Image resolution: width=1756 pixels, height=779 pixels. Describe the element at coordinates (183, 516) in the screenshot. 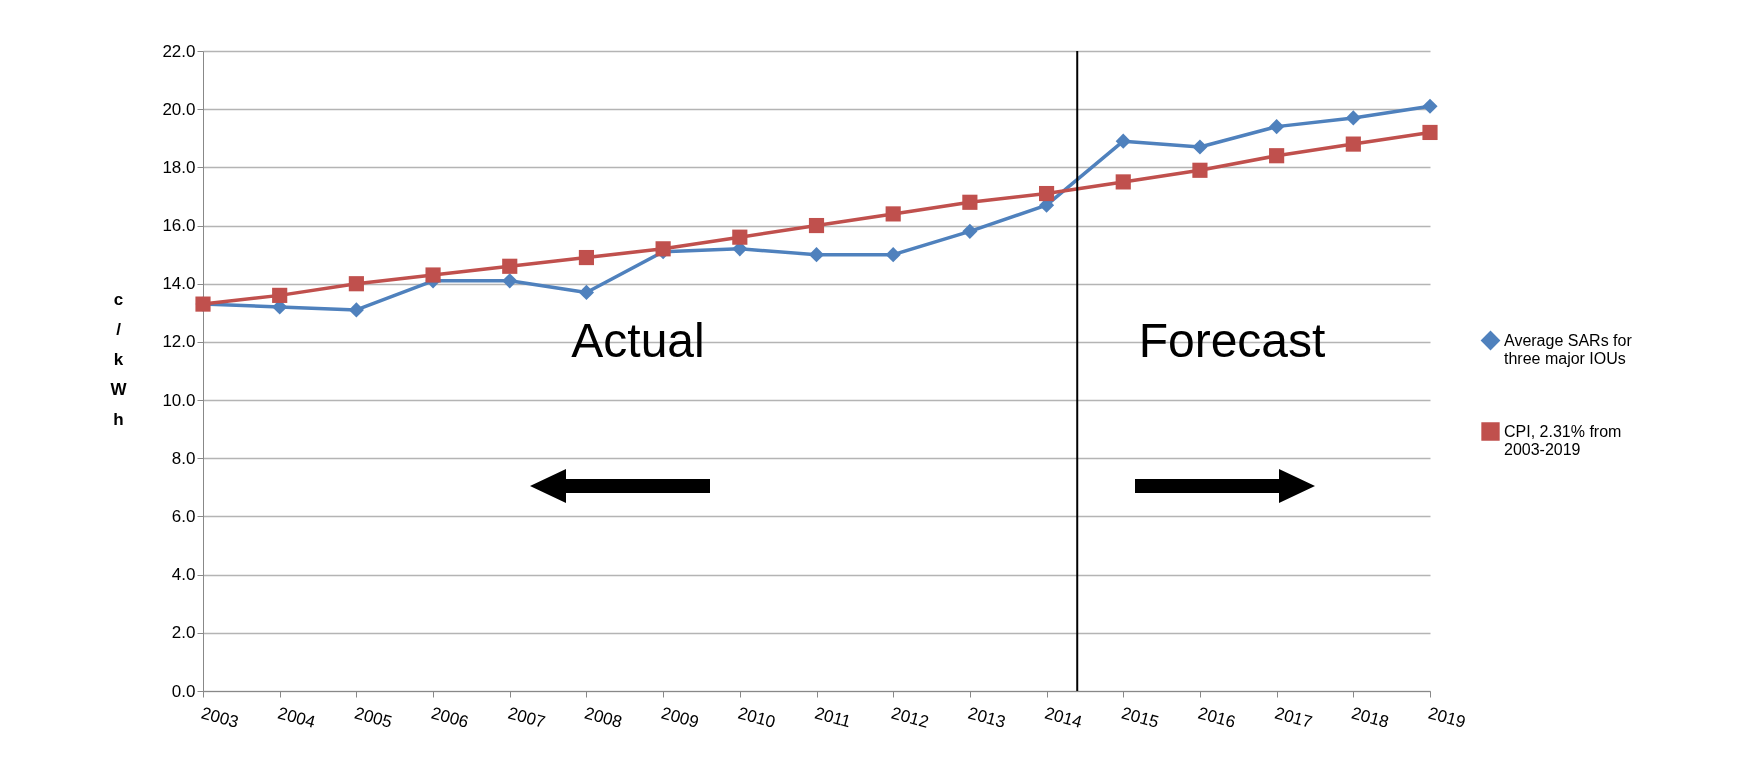

I see `y-tick-label: 6.0` at that location.